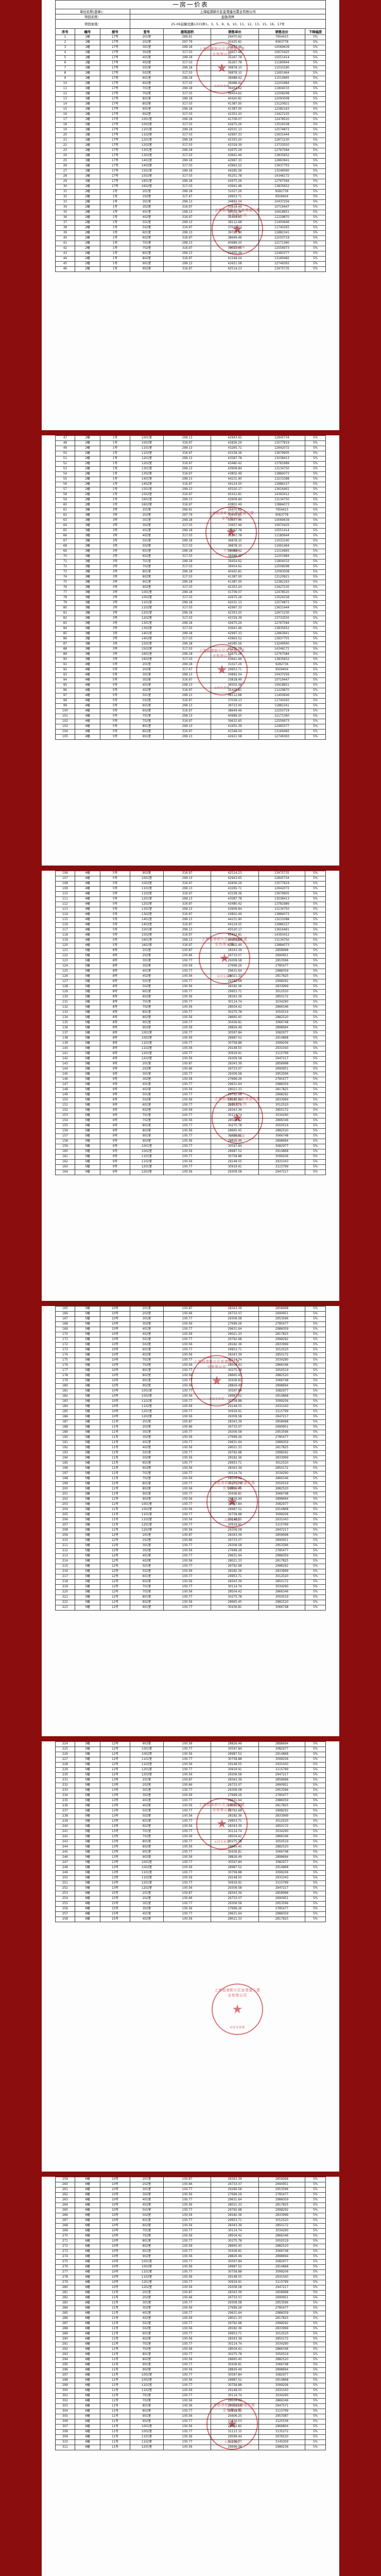 The image size is (381, 2576). Describe the element at coordinates (65, 1826) in the screenshot. I see `cell-seq: 240` at that location.